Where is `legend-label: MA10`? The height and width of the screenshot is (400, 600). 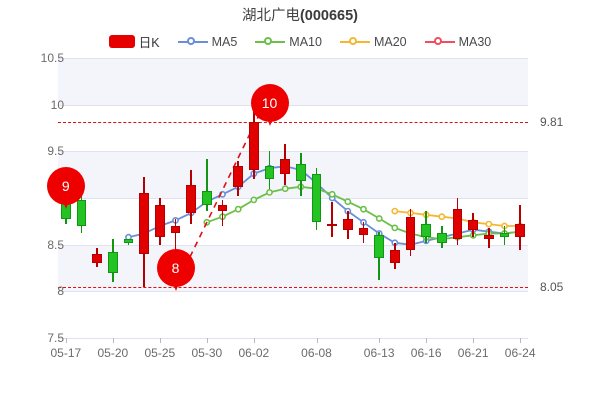 legend-label: MA10 is located at coordinates (305, 41).